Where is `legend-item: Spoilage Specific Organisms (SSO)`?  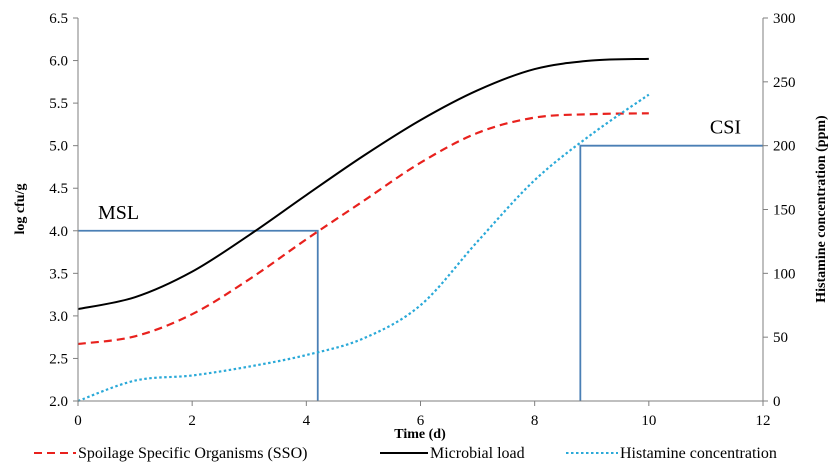 legend-item: Spoilage Specific Organisms (SSO) is located at coordinates (170, 453).